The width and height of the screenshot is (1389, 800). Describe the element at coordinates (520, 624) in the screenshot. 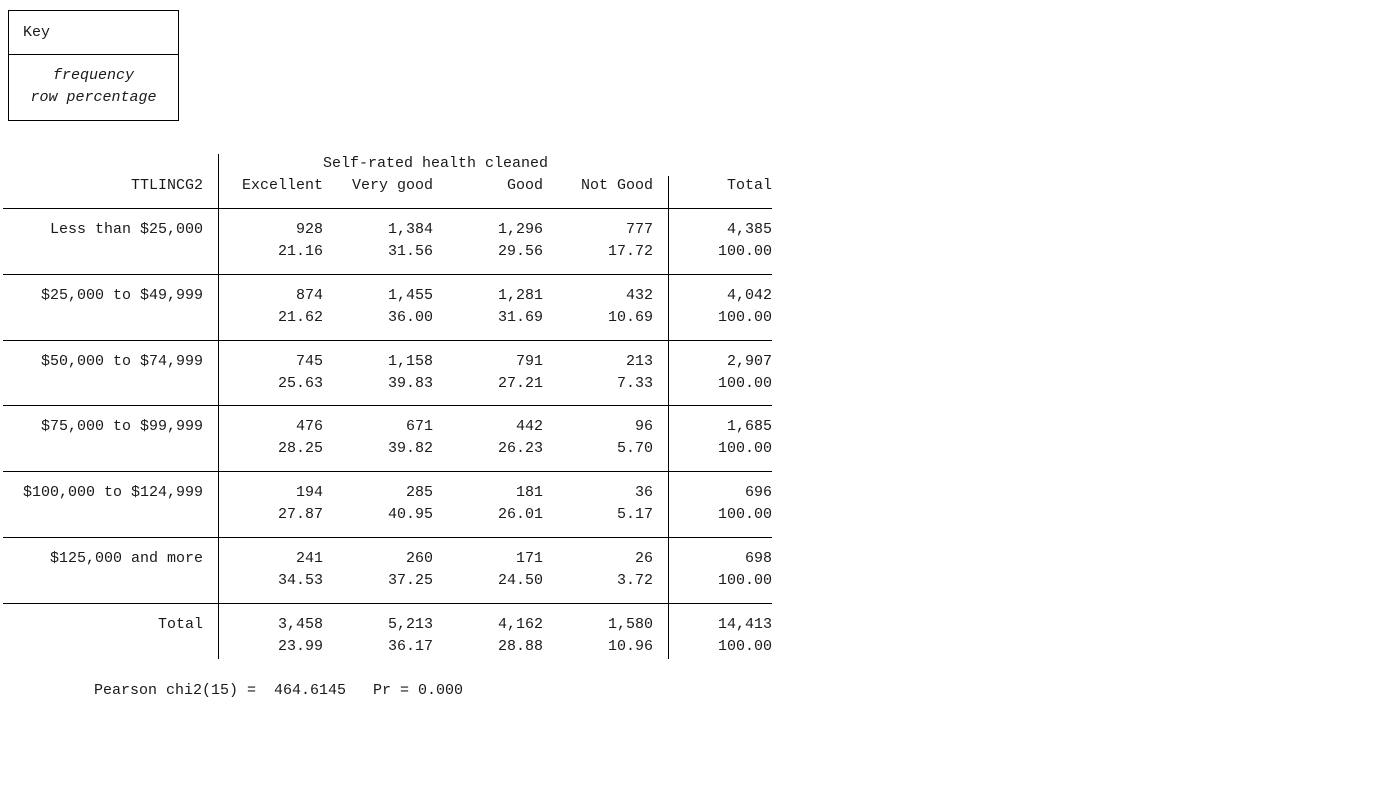

I see `total-frequency-cell: 4,162` at that location.